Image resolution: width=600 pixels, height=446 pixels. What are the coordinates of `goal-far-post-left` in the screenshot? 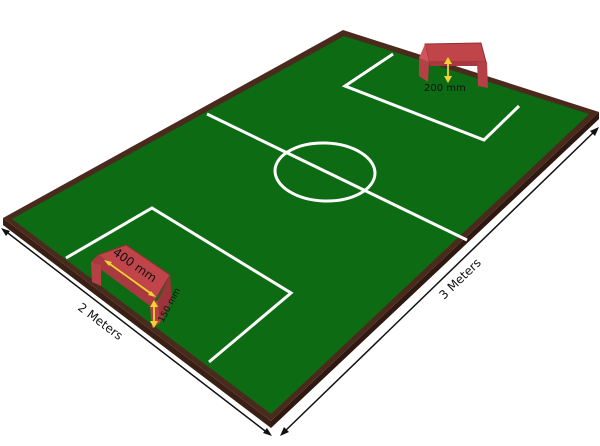 It's located at (424, 70).